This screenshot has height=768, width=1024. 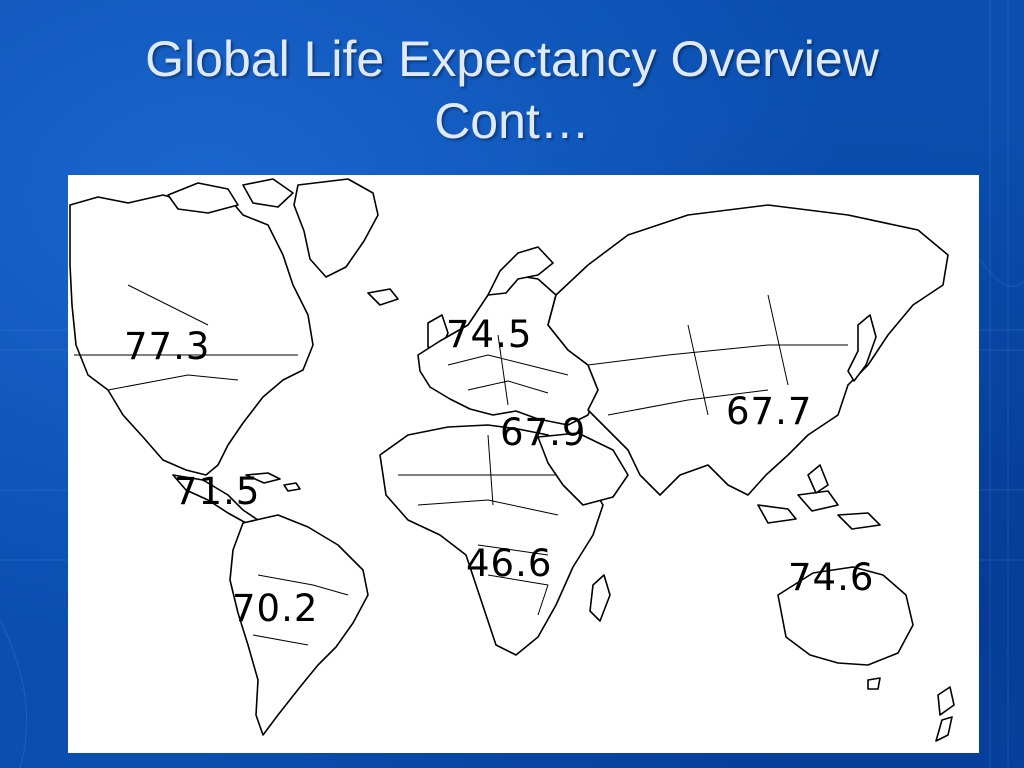 I want to click on greenland, so click(x=336, y=228).